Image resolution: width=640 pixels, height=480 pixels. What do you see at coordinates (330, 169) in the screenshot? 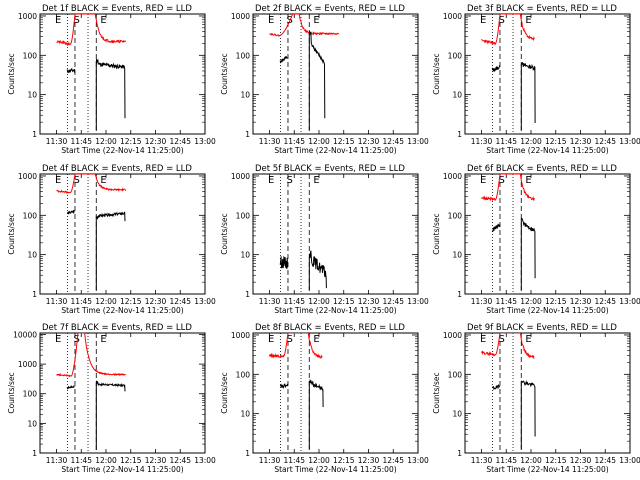
I see `panel-title: Det 5f BLACK = Events, RED = LLD` at bounding box center [330, 169].